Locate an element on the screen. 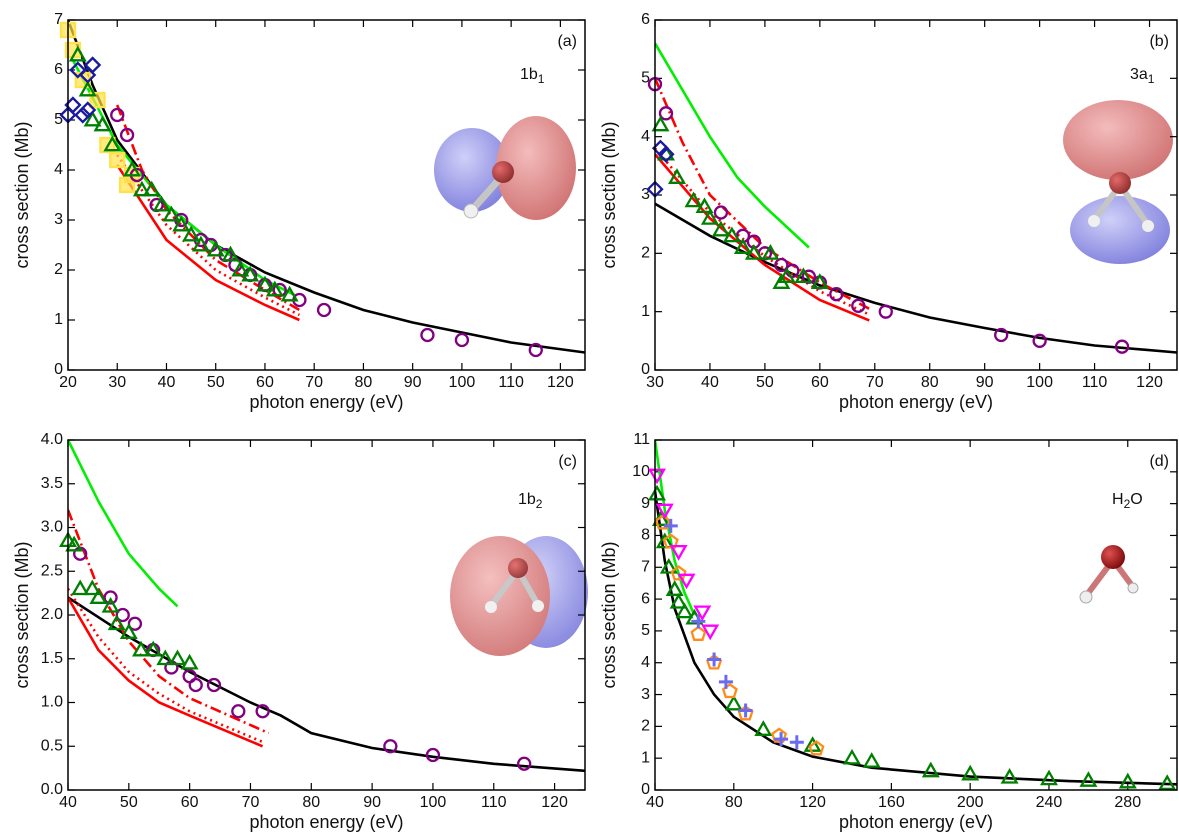 Image resolution: width=1179 pixels, height=835 pixels. panel-label: (d) is located at coordinates (1159, 461).